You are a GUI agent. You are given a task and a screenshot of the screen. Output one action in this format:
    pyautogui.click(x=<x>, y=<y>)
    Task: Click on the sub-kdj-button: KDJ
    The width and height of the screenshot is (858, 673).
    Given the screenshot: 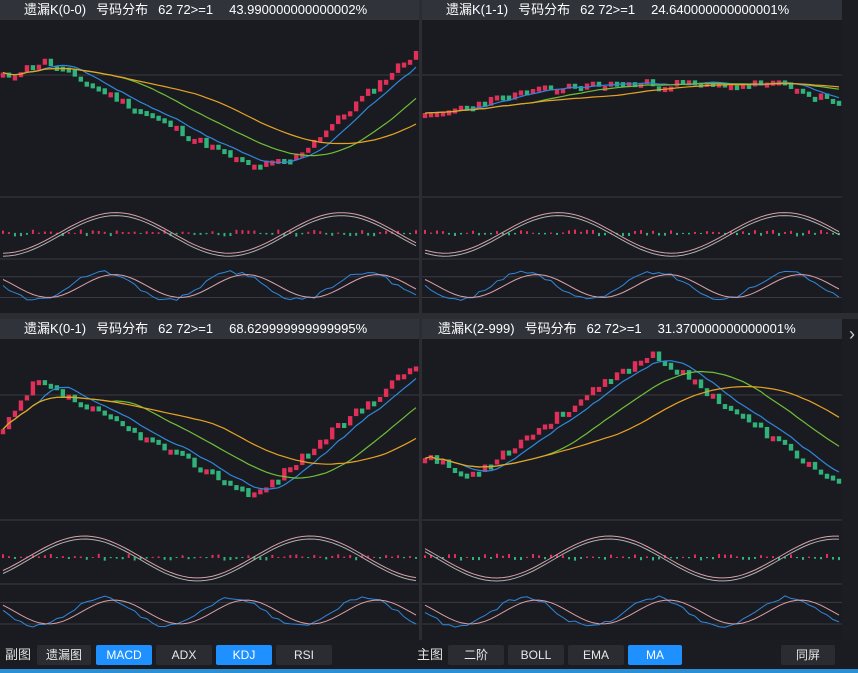 What is the action you would take?
    pyautogui.click(x=244, y=655)
    